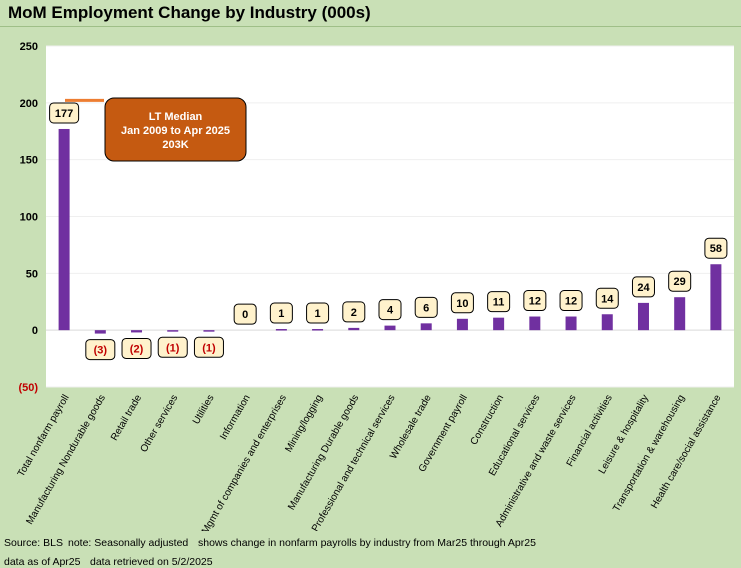 The image size is (741, 568). What do you see at coordinates (151, 562) in the screenshot?
I see `footer-retrieved: data retrieved on 5/2/2025` at bounding box center [151, 562].